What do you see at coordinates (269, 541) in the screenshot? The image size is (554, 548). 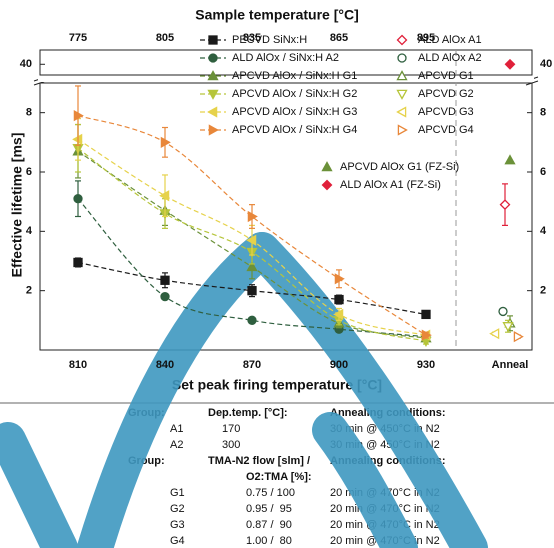 I see `table-cell: 1.00 / 80` at bounding box center [269, 541].